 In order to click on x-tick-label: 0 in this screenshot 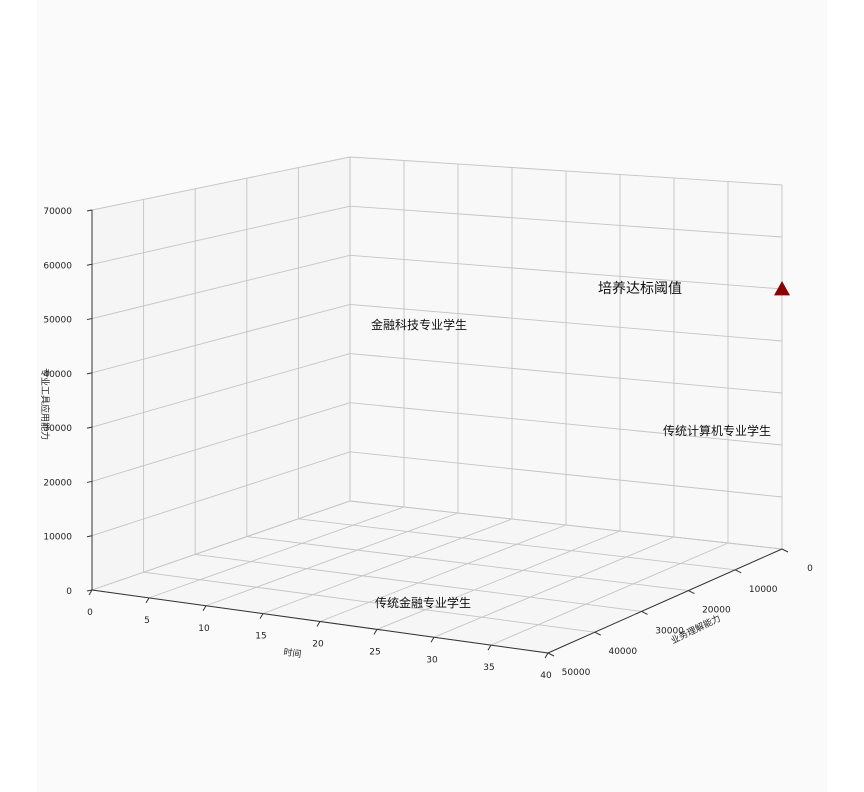, I will do `click(90, 613)`.